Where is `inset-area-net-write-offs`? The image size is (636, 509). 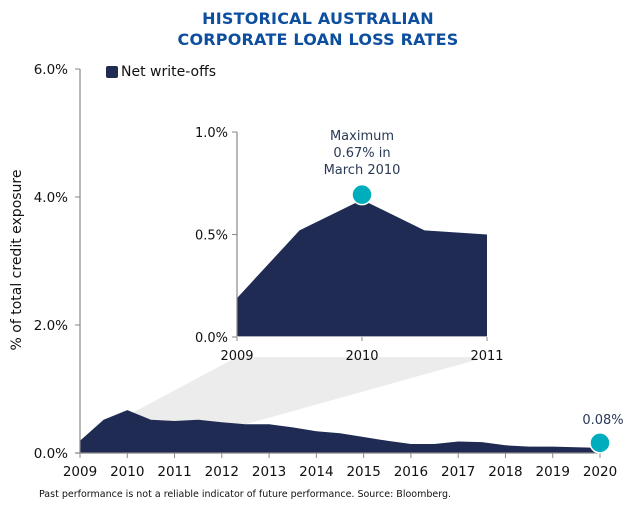
inset-area-net-write-offs is located at coordinates (362, 268).